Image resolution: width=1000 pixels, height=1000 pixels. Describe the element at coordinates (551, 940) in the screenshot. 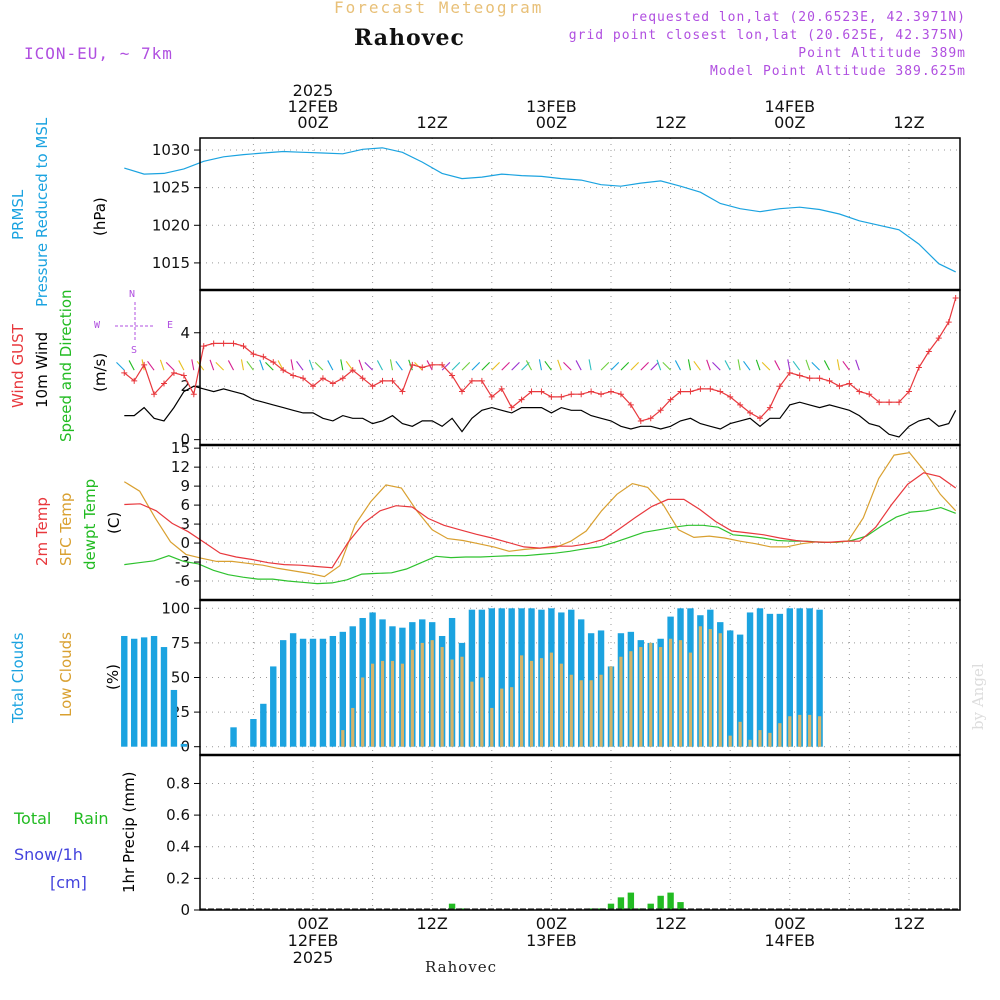

I see `bottom-time-label: 13FEB` at that location.